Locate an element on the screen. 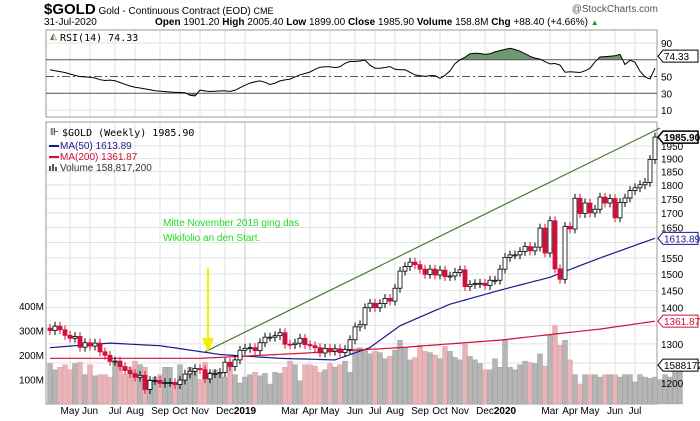 The height and width of the screenshot is (421, 700). volume-label: Volume is located at coordinates (434, 22).